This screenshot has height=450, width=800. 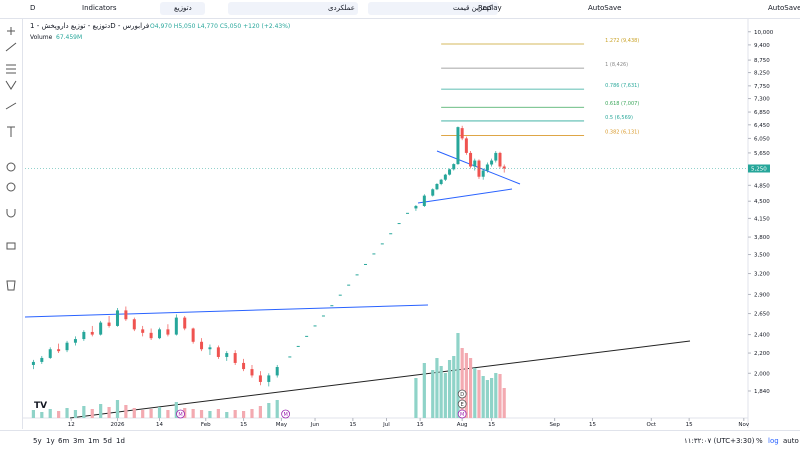 What do you see at coordinates (490, 8) in the screenshot?
I see `replay: Replay` at bounding box center [490, 8].